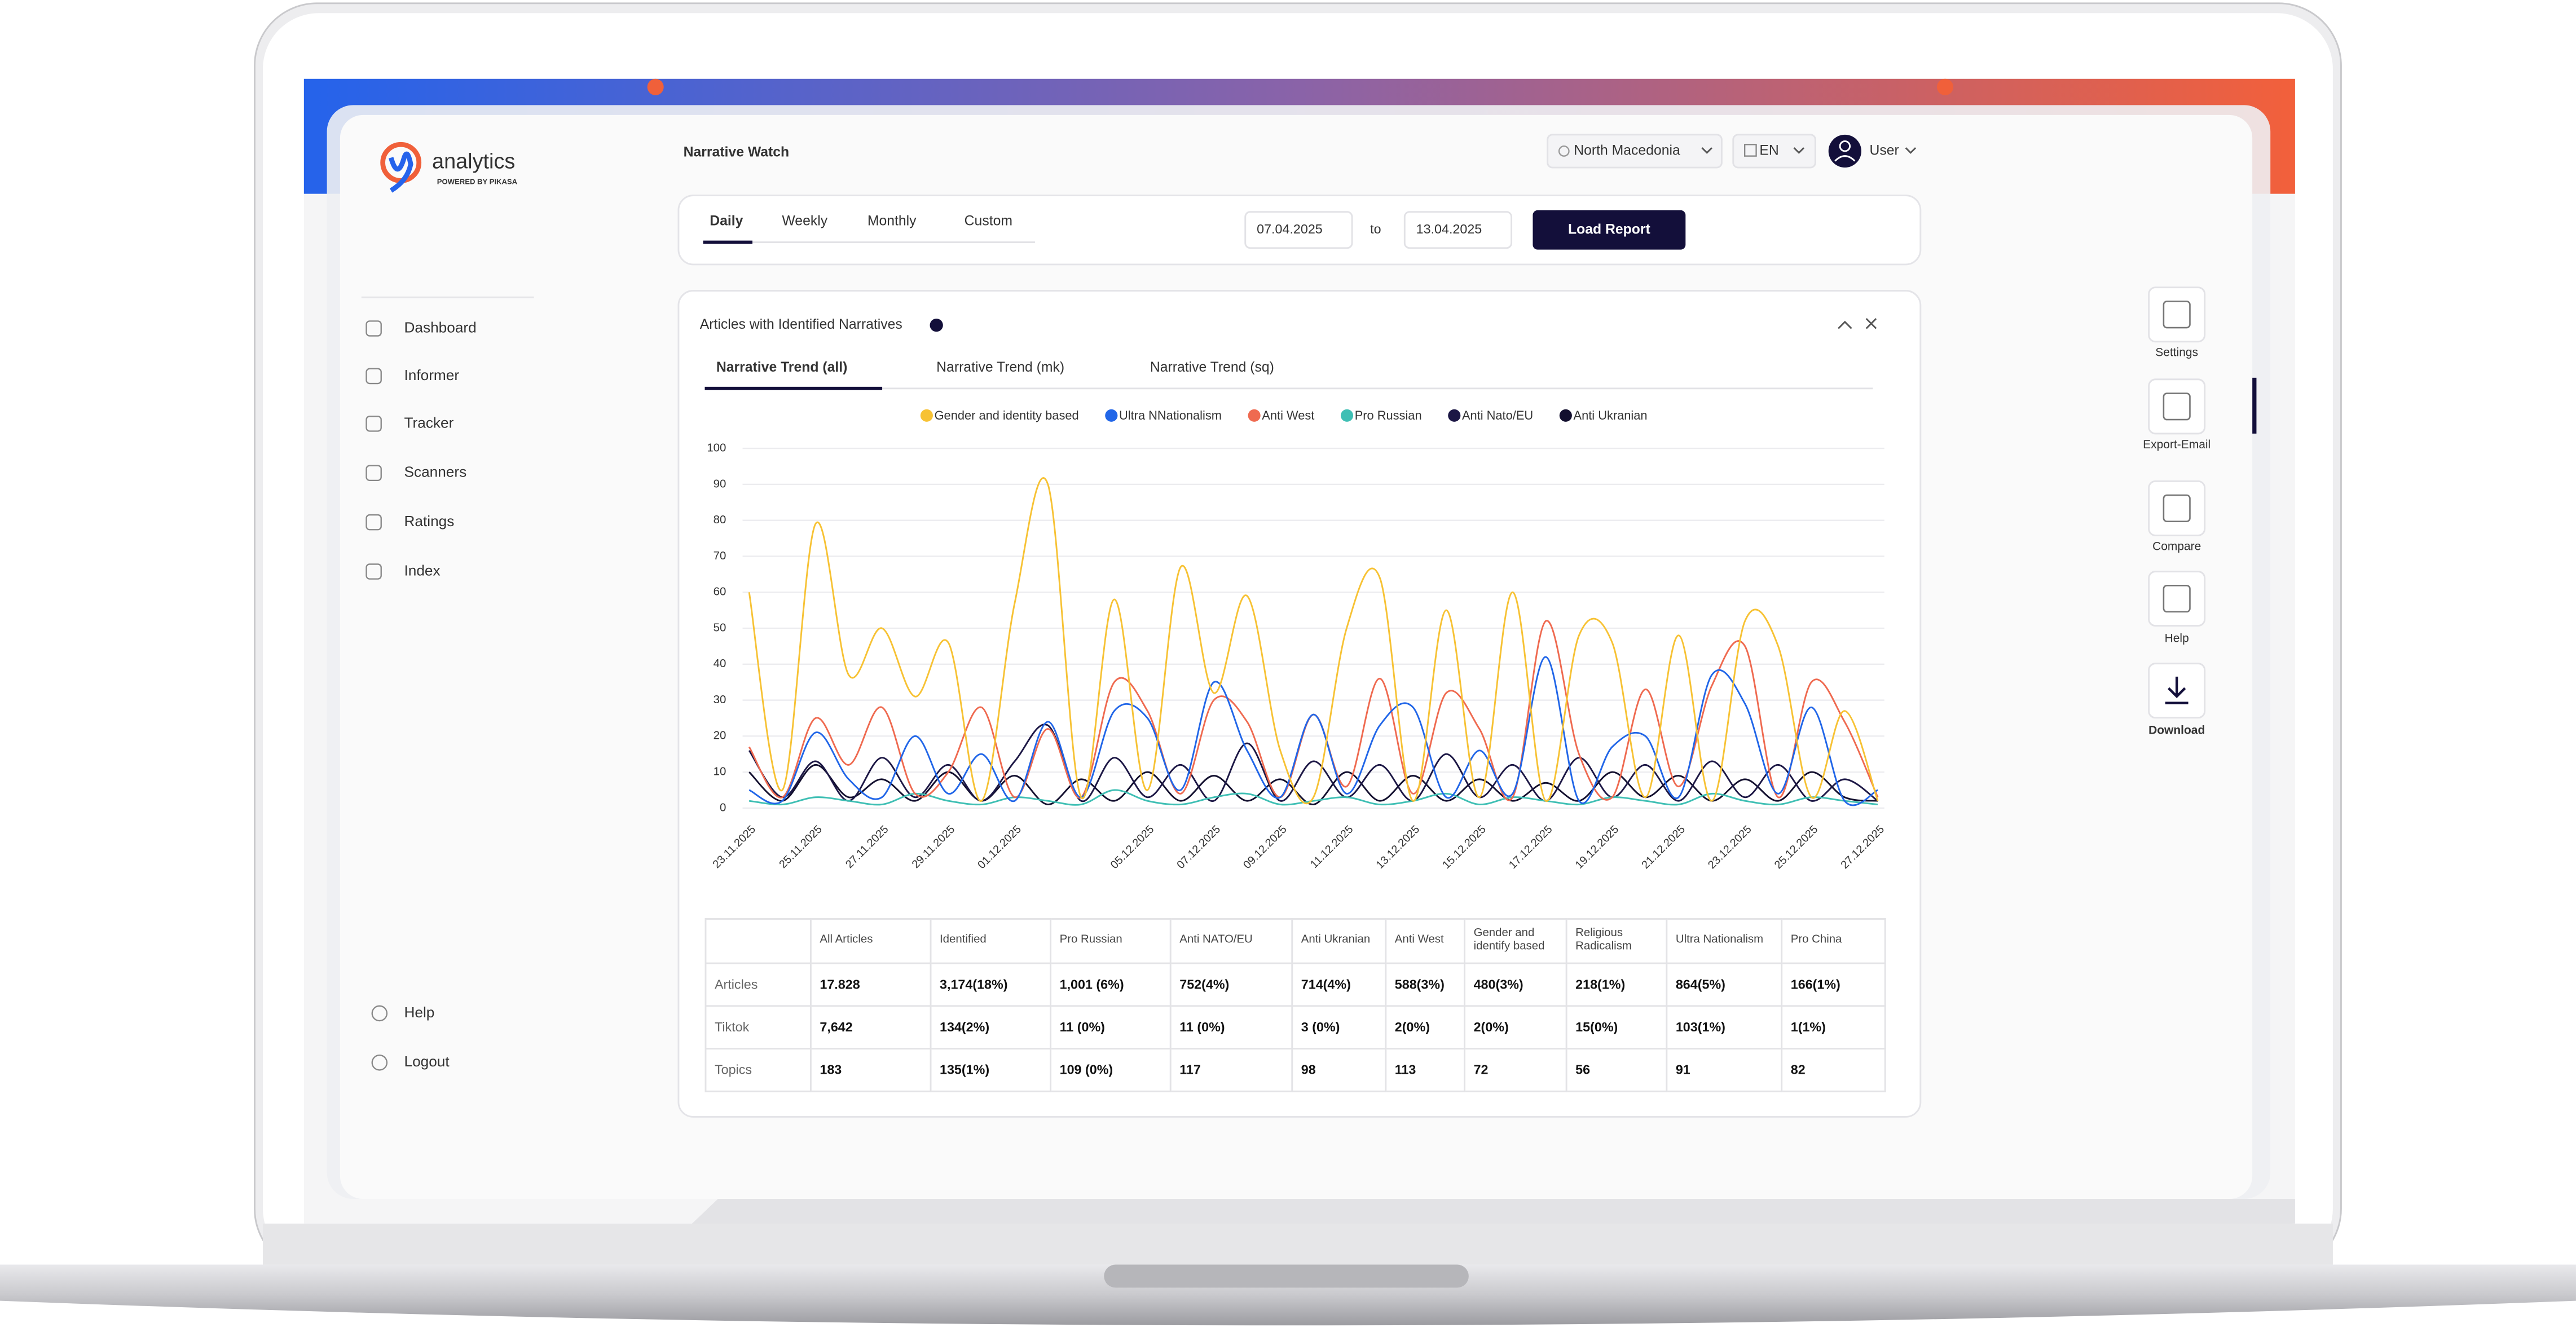  Describe the element at coordinates (419, 1012) in the screenshot. I see `nav-item: Help` at that location.